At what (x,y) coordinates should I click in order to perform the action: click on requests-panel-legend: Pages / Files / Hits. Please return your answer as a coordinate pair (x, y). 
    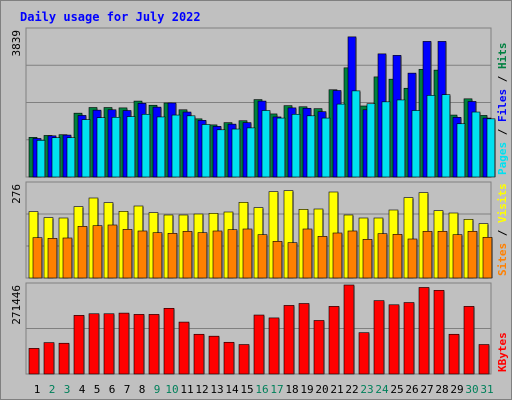
    Looking at the image, I should click on (502, 109).